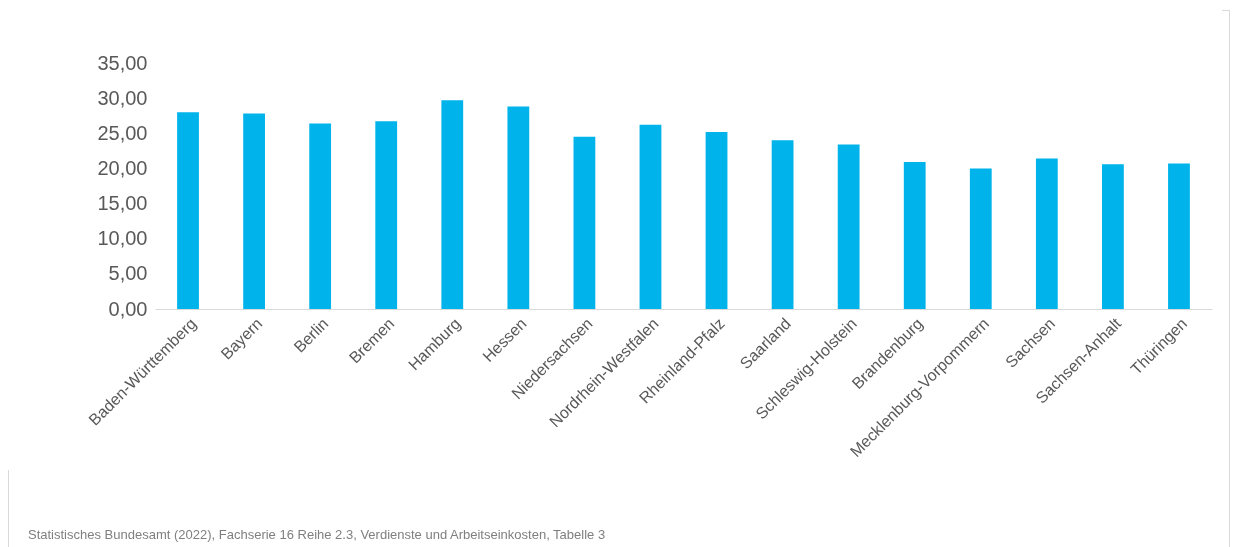 The height and width of the screenshot is (547, 1239). What do you see at coordinates (317, 534) in the screenshot?
I see `text: Statistisches Bundesamt (2022), Fachserie 16 Reihe 2.3, Verdienste und Arbeitseinkosten, Tabelle 3` at bounding box center [317, 534].